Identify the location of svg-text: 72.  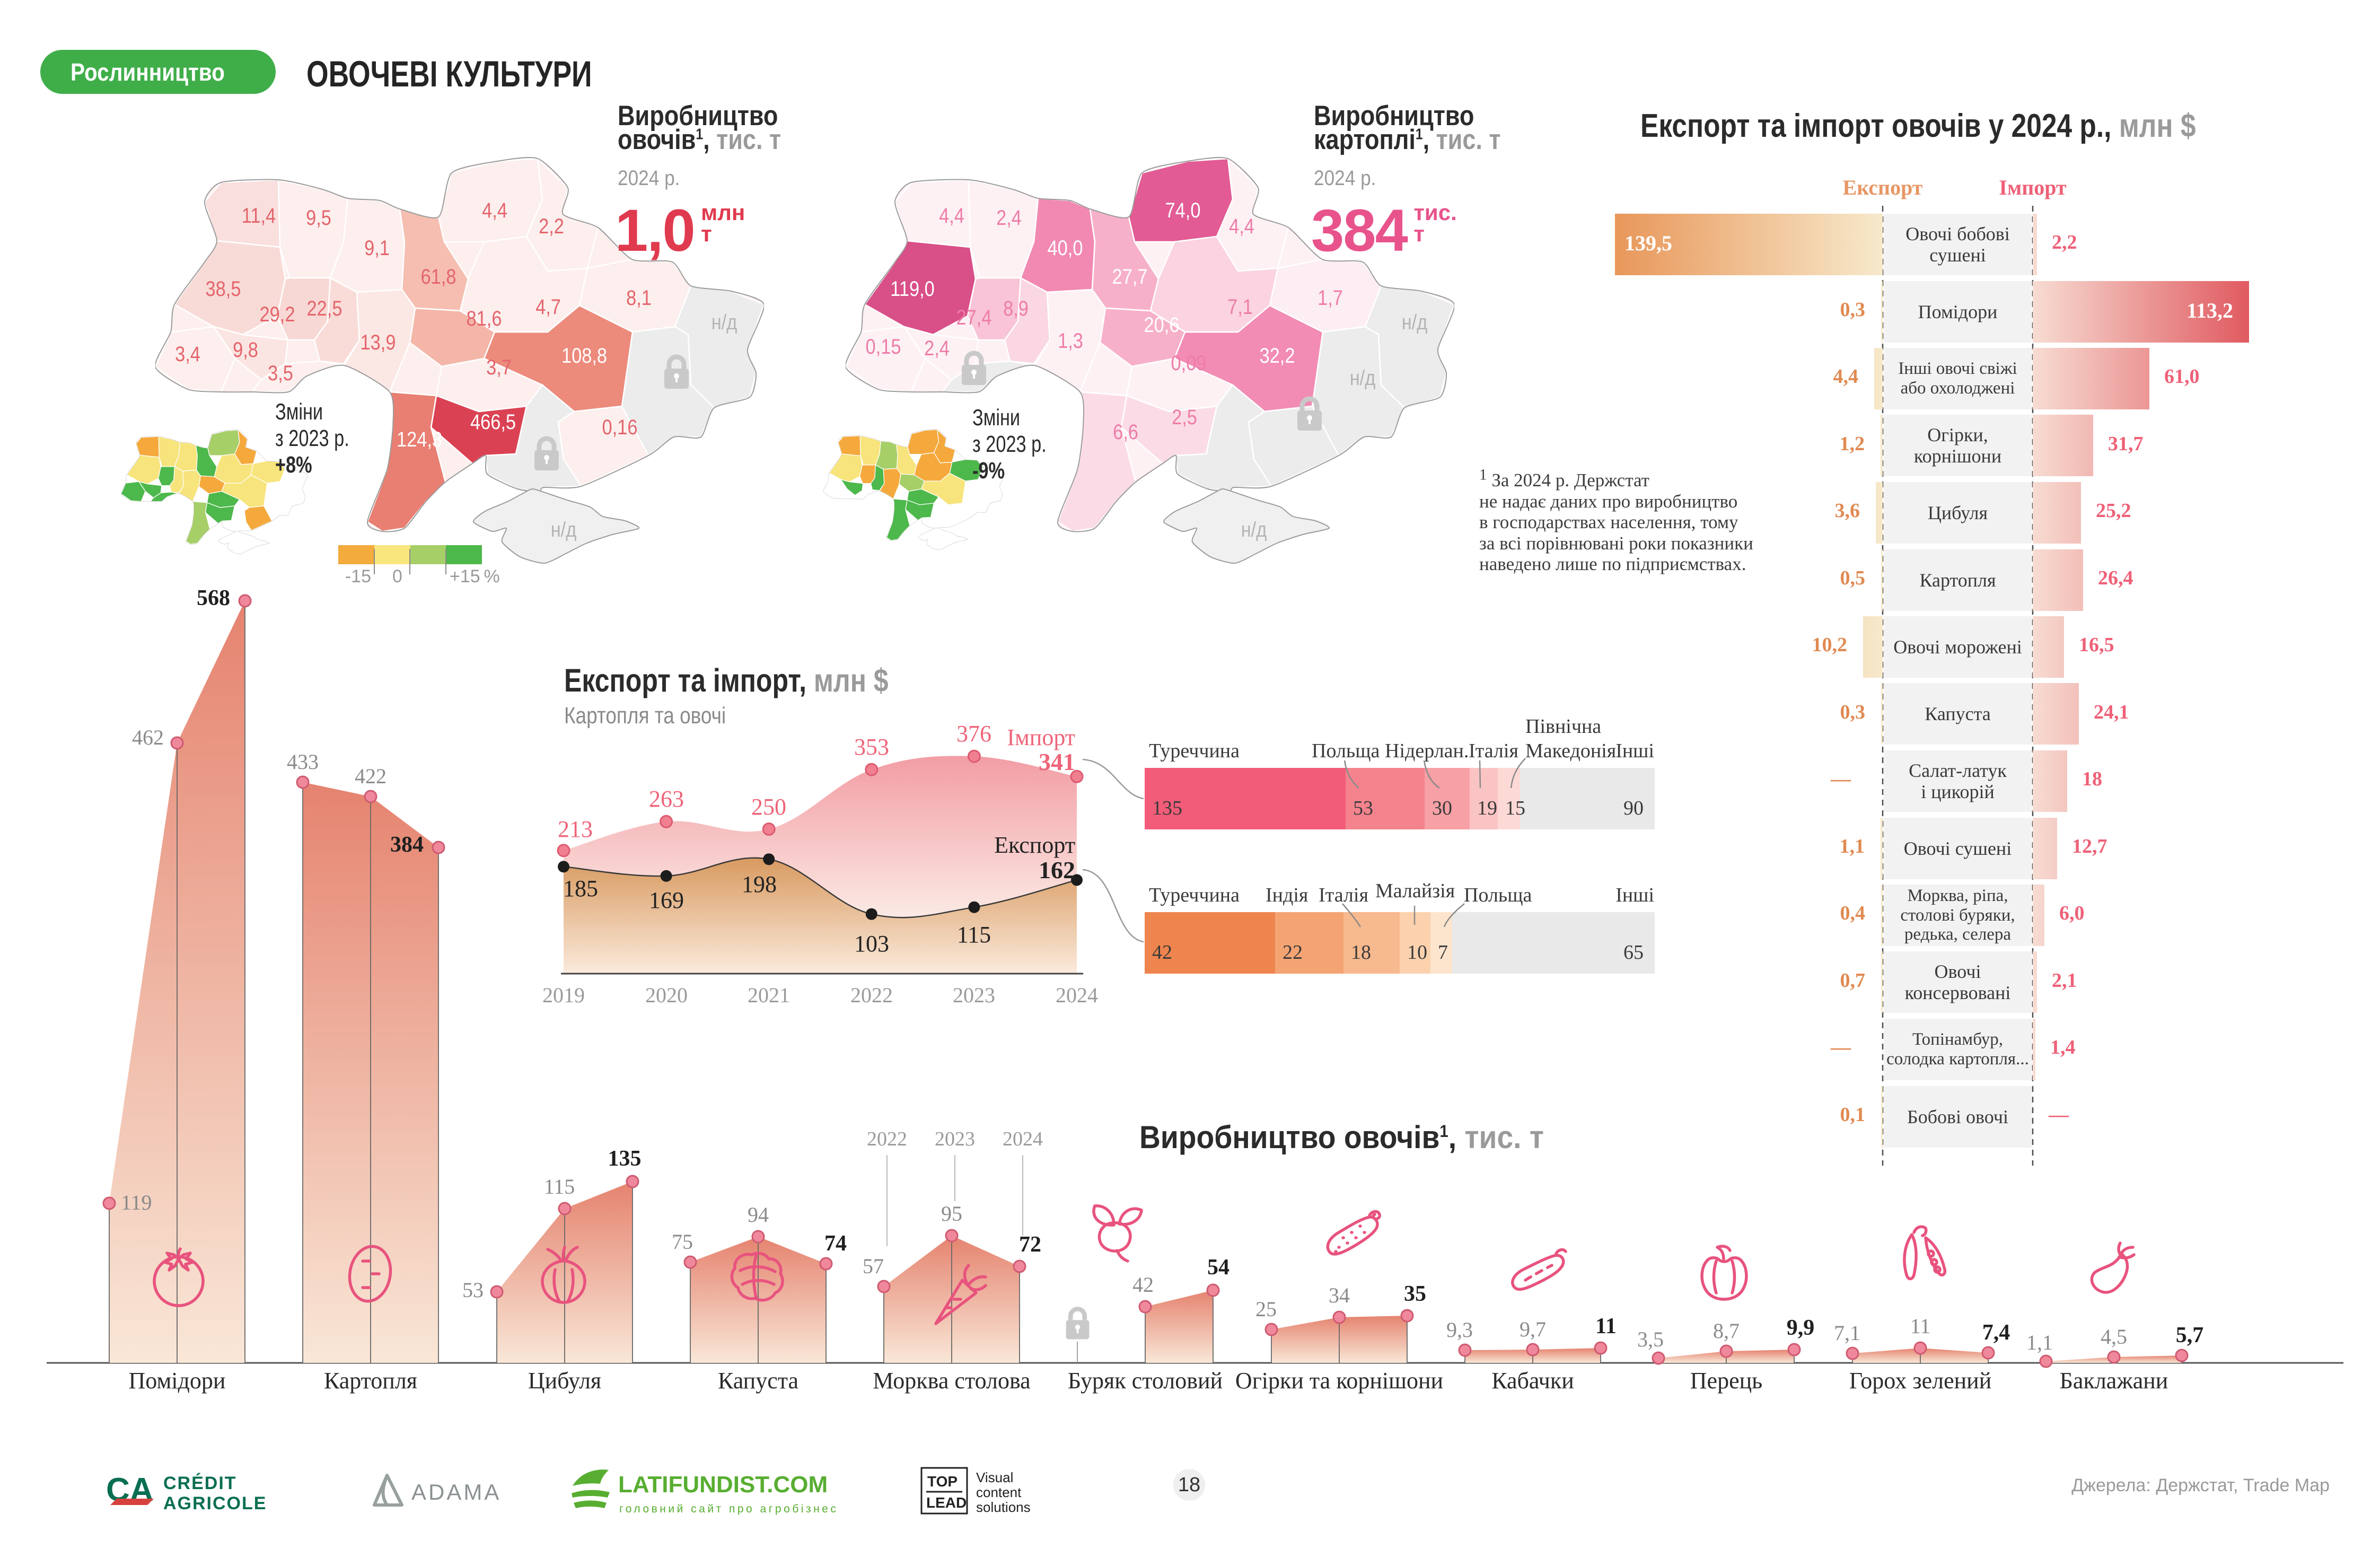
(1030, 1244).